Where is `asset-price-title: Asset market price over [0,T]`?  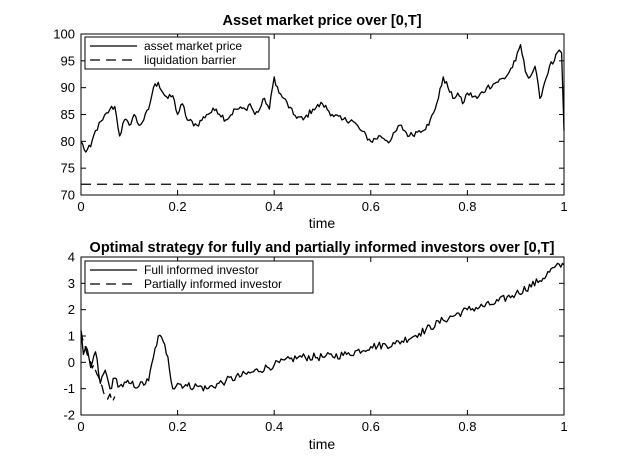
asset-price-title: Asset market price over [0,T] is located at coordinates (321, 21).